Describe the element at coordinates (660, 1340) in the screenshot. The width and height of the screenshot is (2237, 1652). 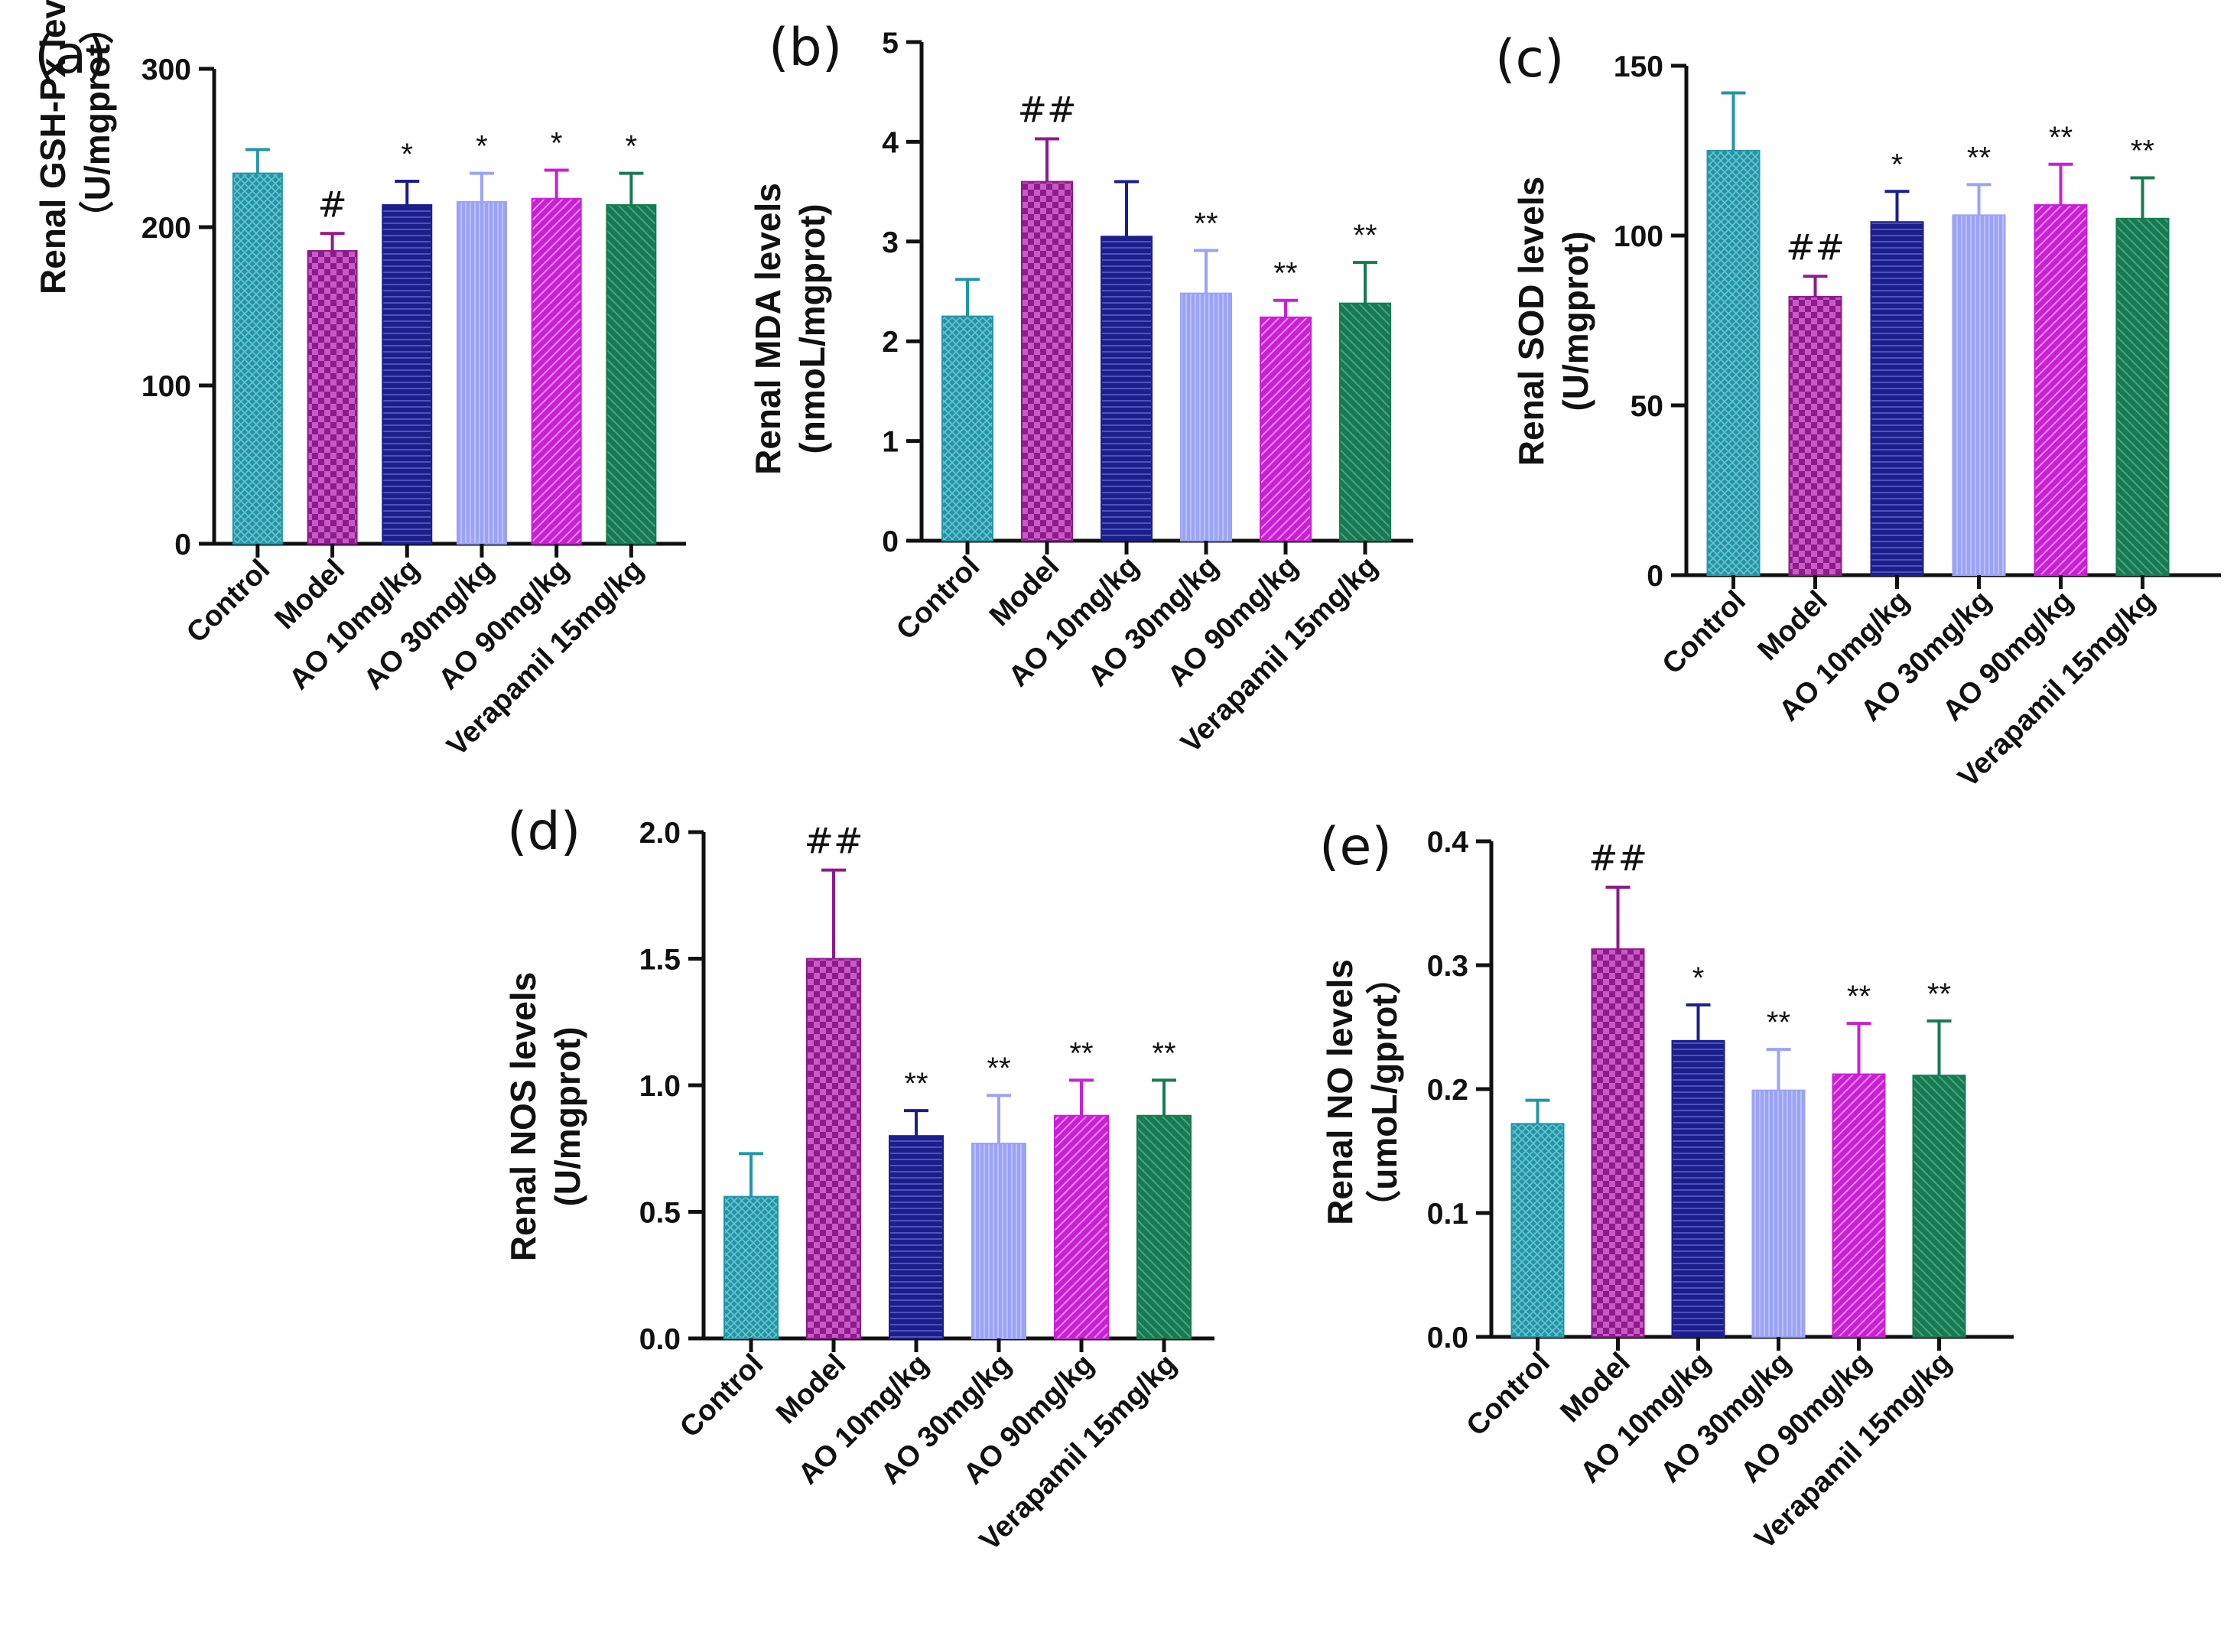
I see `y-tick-label: 0.0` at that location.